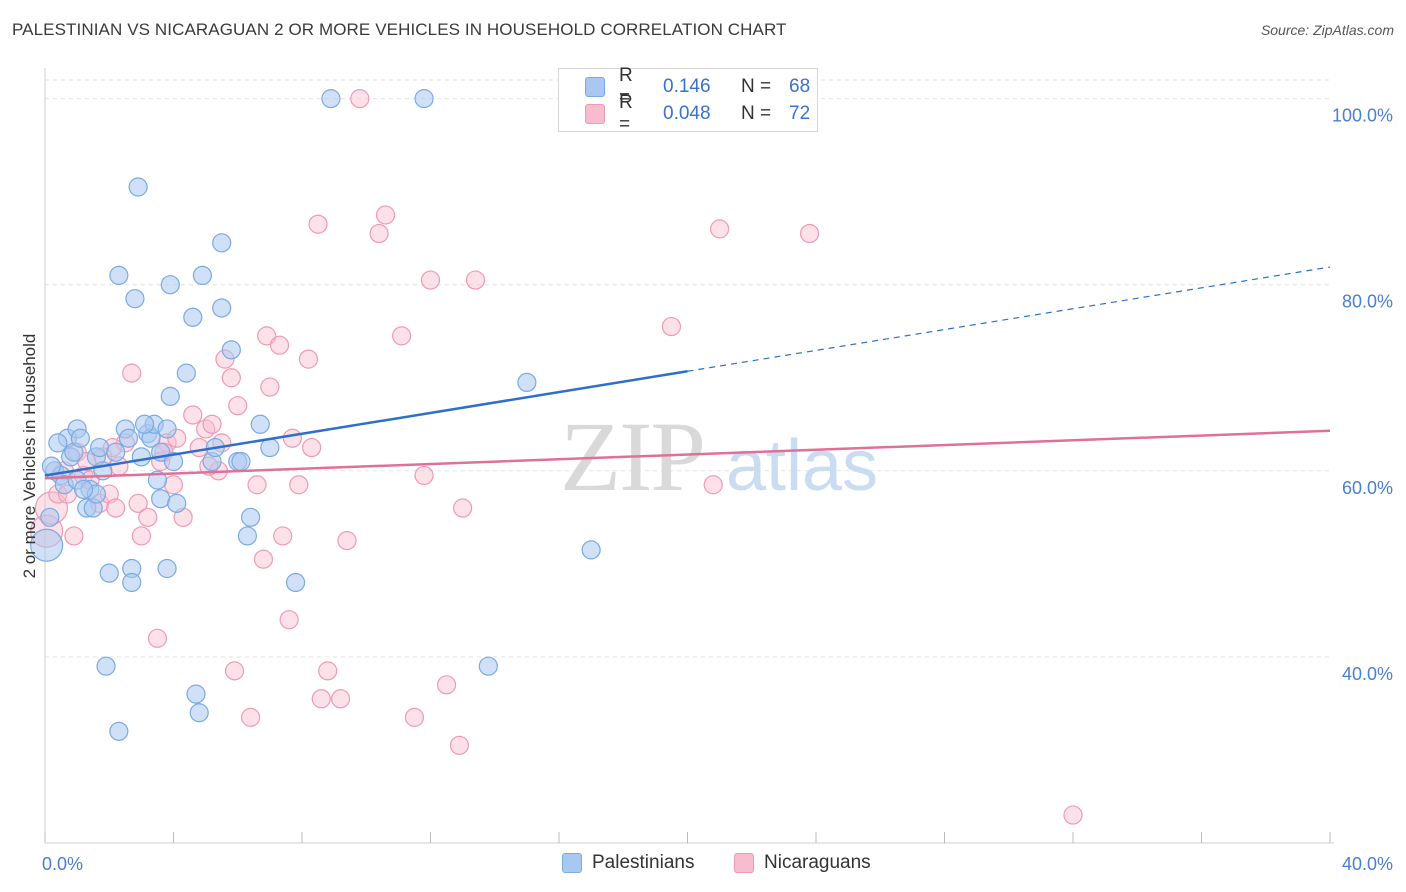  Describe the element at coordinates (643, 862) in the screenshot. I see `legend-label-palestinians: Palestinians` at that location.